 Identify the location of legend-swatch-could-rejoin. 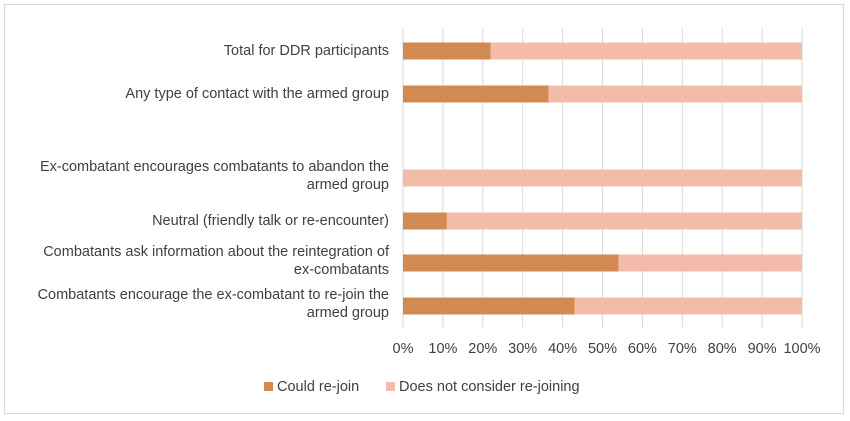
(268, 386).